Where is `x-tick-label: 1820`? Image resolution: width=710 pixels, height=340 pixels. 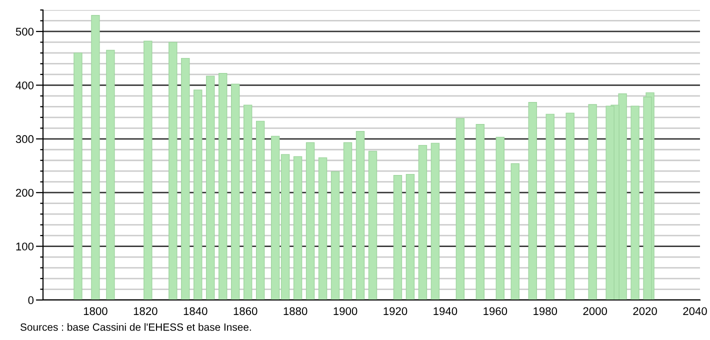 x-tick-label: 1820 is located at coordinates (146, 311).